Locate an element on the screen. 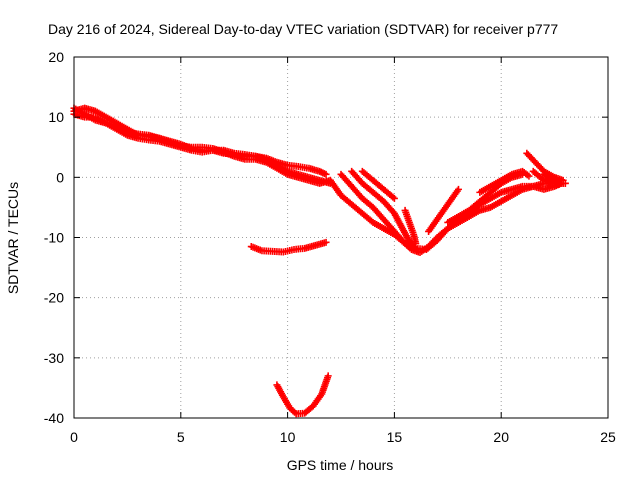 This screenshot has width=640, height=480. series-track-a is located at coordinates (200, 141).